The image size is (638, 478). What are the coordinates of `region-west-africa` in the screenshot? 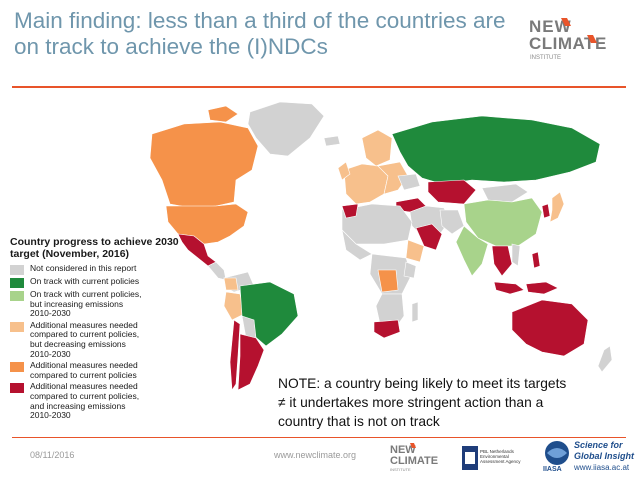 It's located at (357, 245).